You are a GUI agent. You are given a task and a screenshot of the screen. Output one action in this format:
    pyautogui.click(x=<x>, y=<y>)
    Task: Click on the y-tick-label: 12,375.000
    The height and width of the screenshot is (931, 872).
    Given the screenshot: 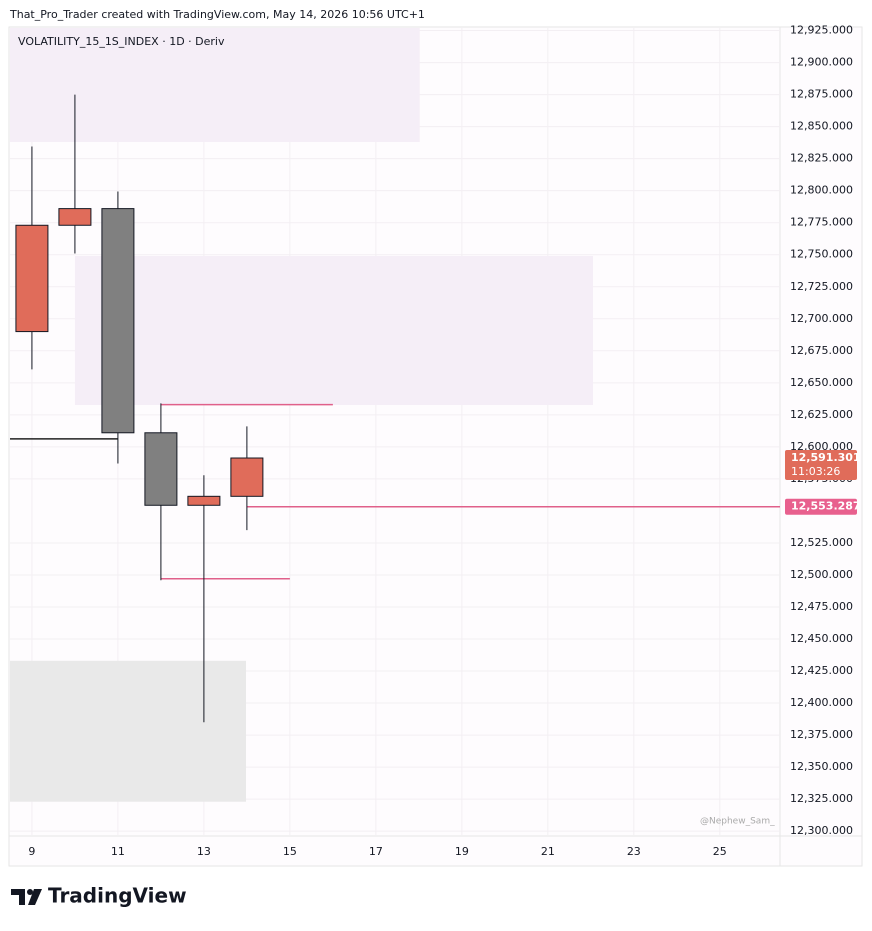 What is the action you would take?
    pyautogui.click(x=821, y=734)
    